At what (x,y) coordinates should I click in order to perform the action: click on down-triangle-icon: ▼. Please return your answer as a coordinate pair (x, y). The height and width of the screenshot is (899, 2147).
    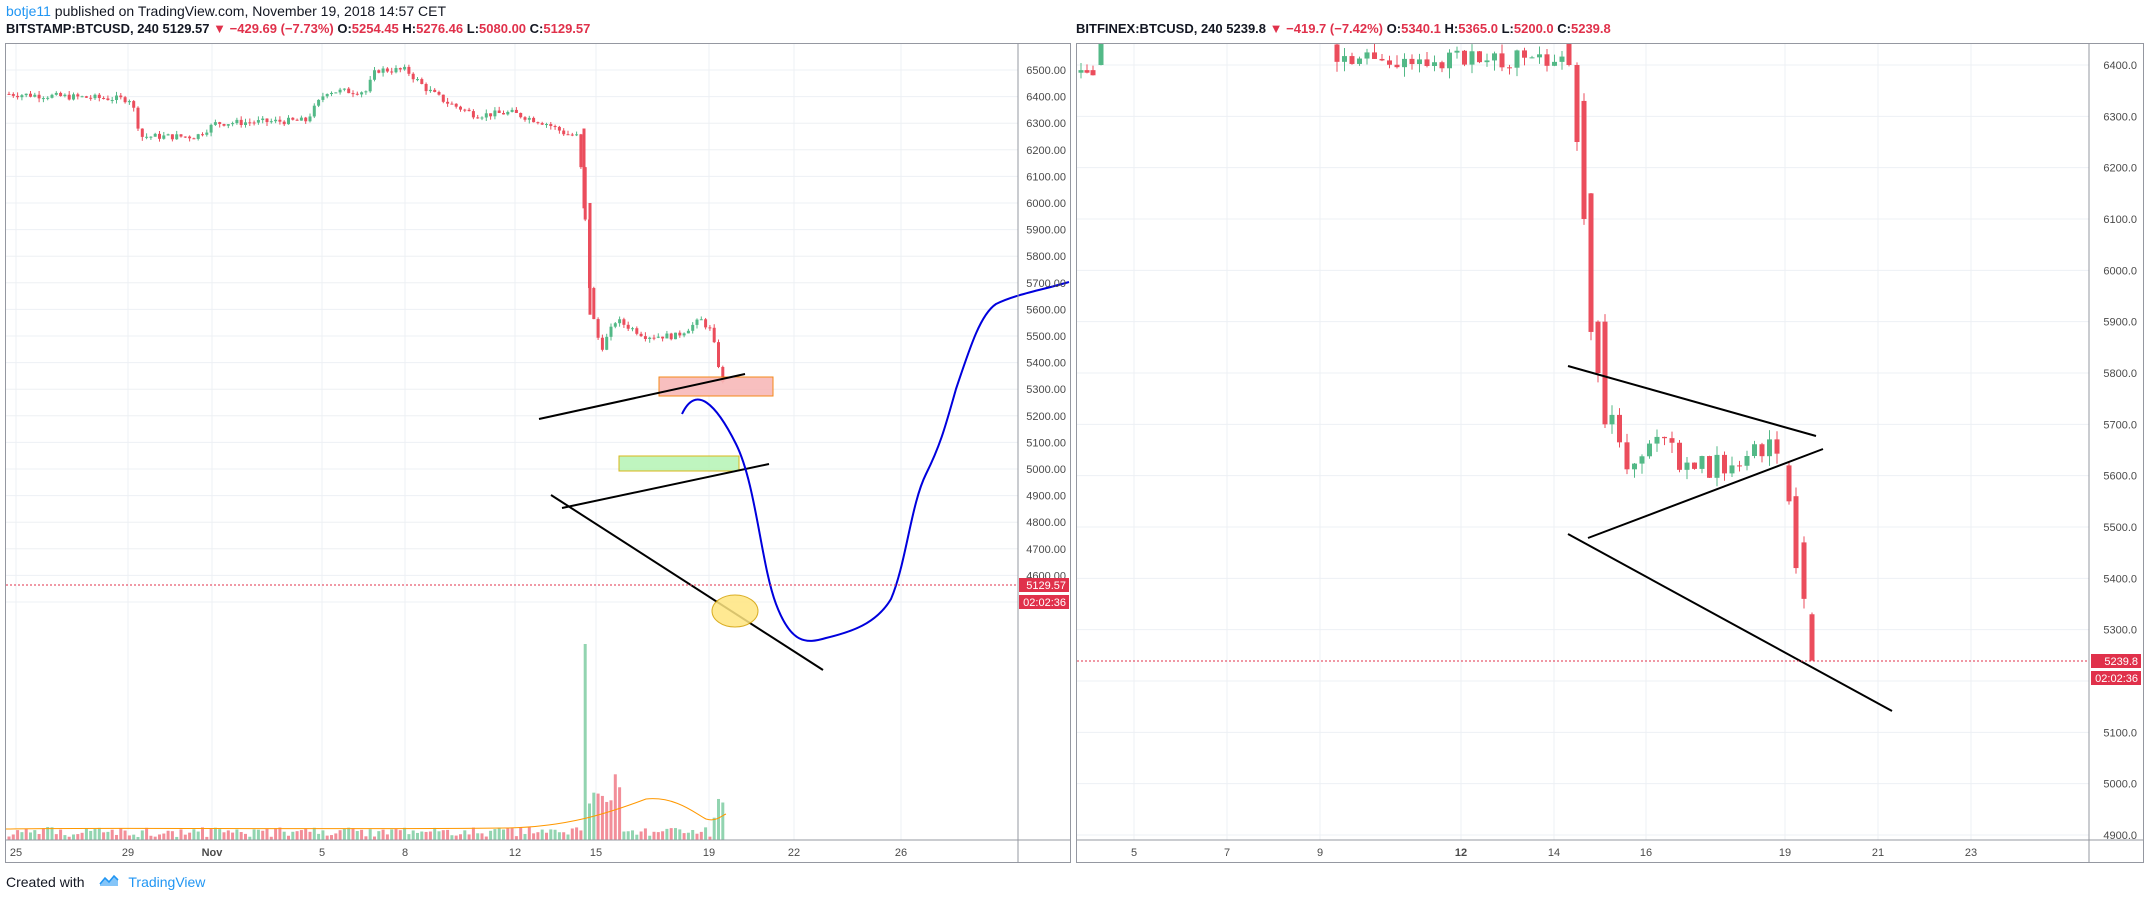
    Looking at the image, I should click on (220, 28).